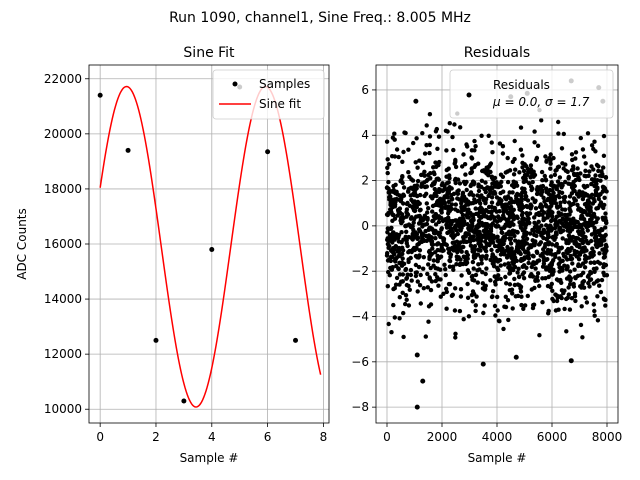  Describe the element at coordinates (235, 84) in the screenshot. I see `legend-marker-samples` at that location.